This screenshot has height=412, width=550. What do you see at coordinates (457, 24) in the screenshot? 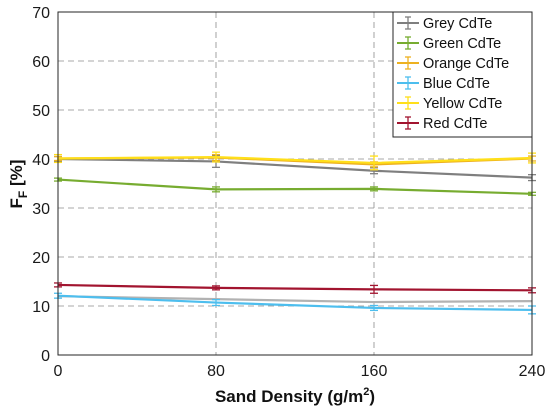
I see `legend-label: Grey CdTe` at bounding box center [457, 24].